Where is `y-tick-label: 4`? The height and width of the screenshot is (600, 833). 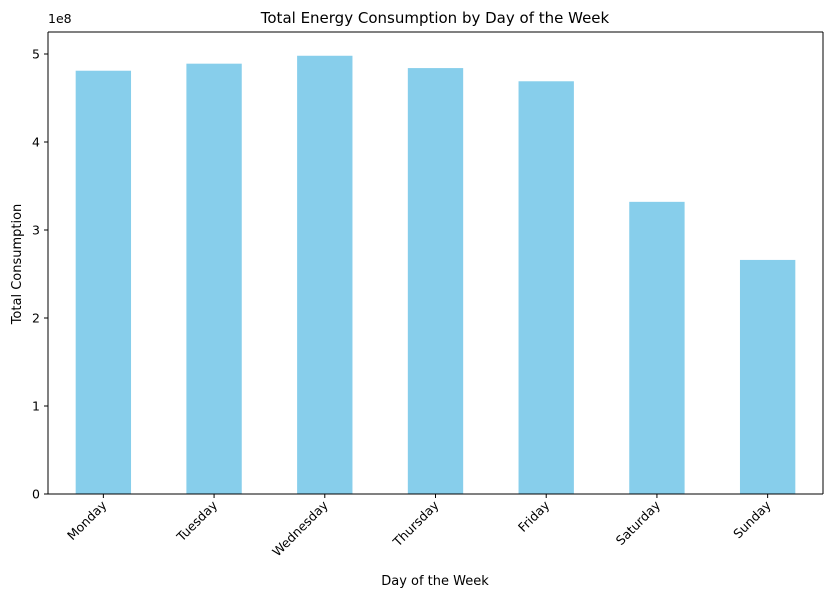 y-tick-label: 4 is located at coordinates (36, 142).